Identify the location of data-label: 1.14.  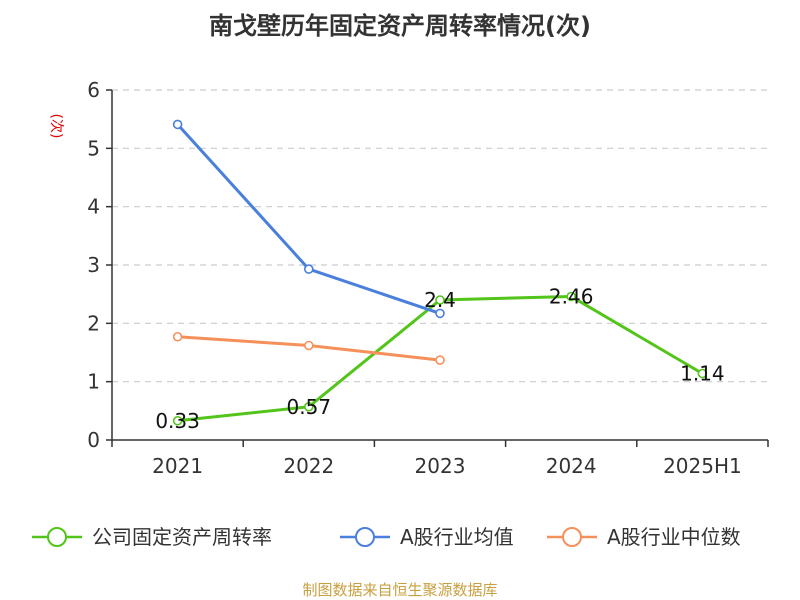
(702, 374).